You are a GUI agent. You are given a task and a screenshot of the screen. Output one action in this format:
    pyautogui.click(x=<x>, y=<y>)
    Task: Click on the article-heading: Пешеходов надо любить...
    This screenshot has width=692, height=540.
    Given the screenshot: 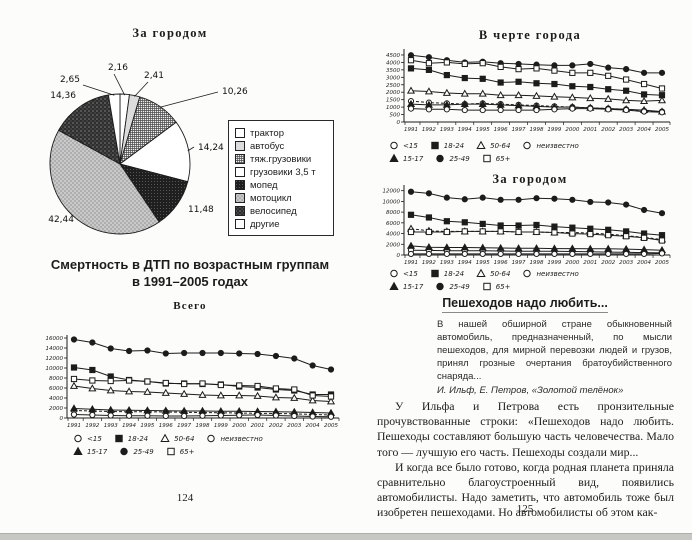 What is the action you would take?
    pyautogui.click(x=525, y=304)
    